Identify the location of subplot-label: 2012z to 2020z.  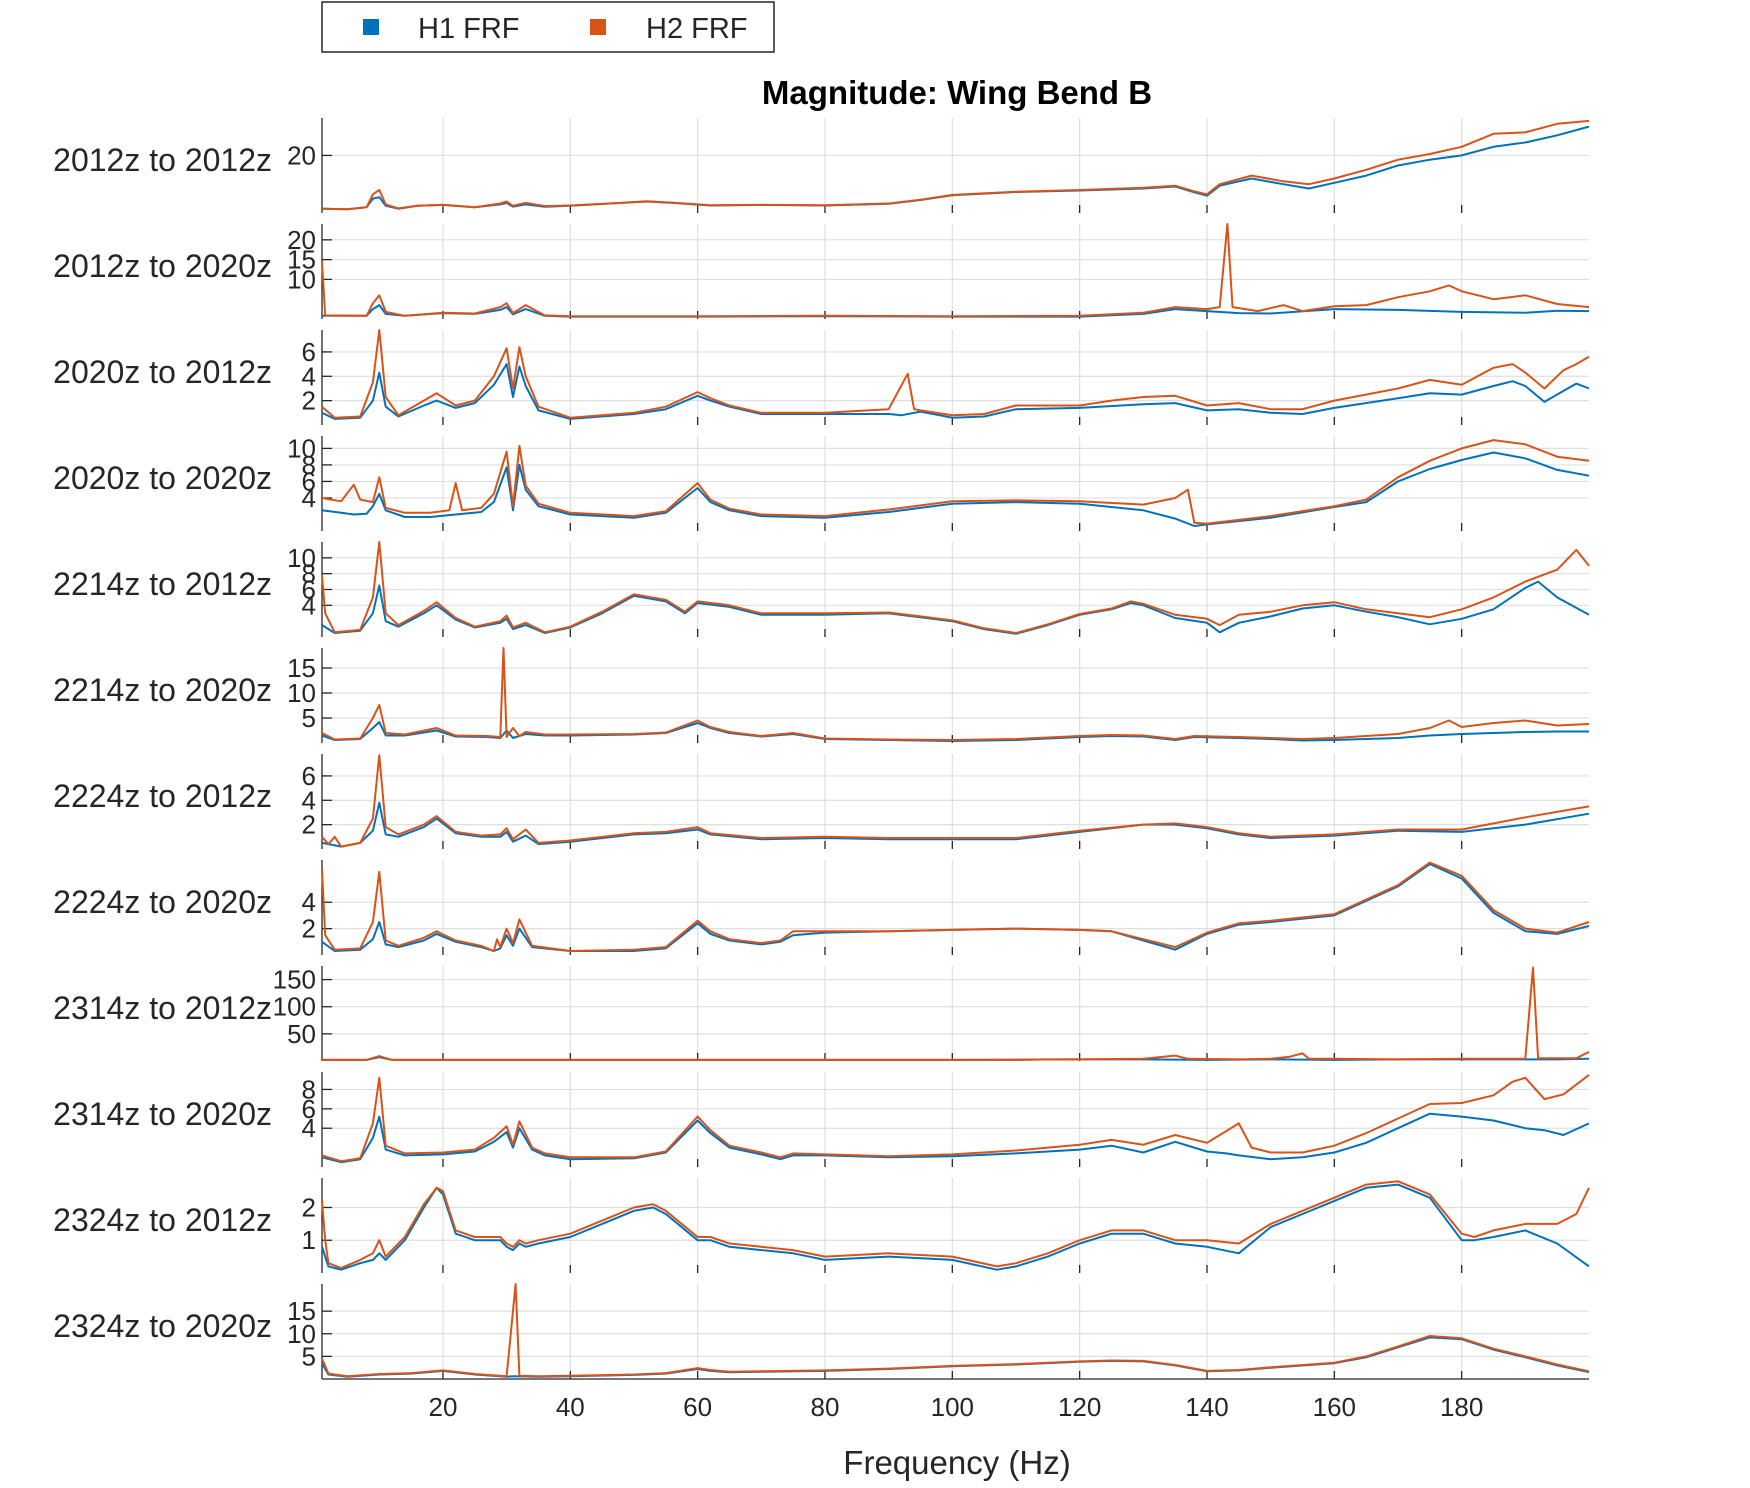
(162, 266).